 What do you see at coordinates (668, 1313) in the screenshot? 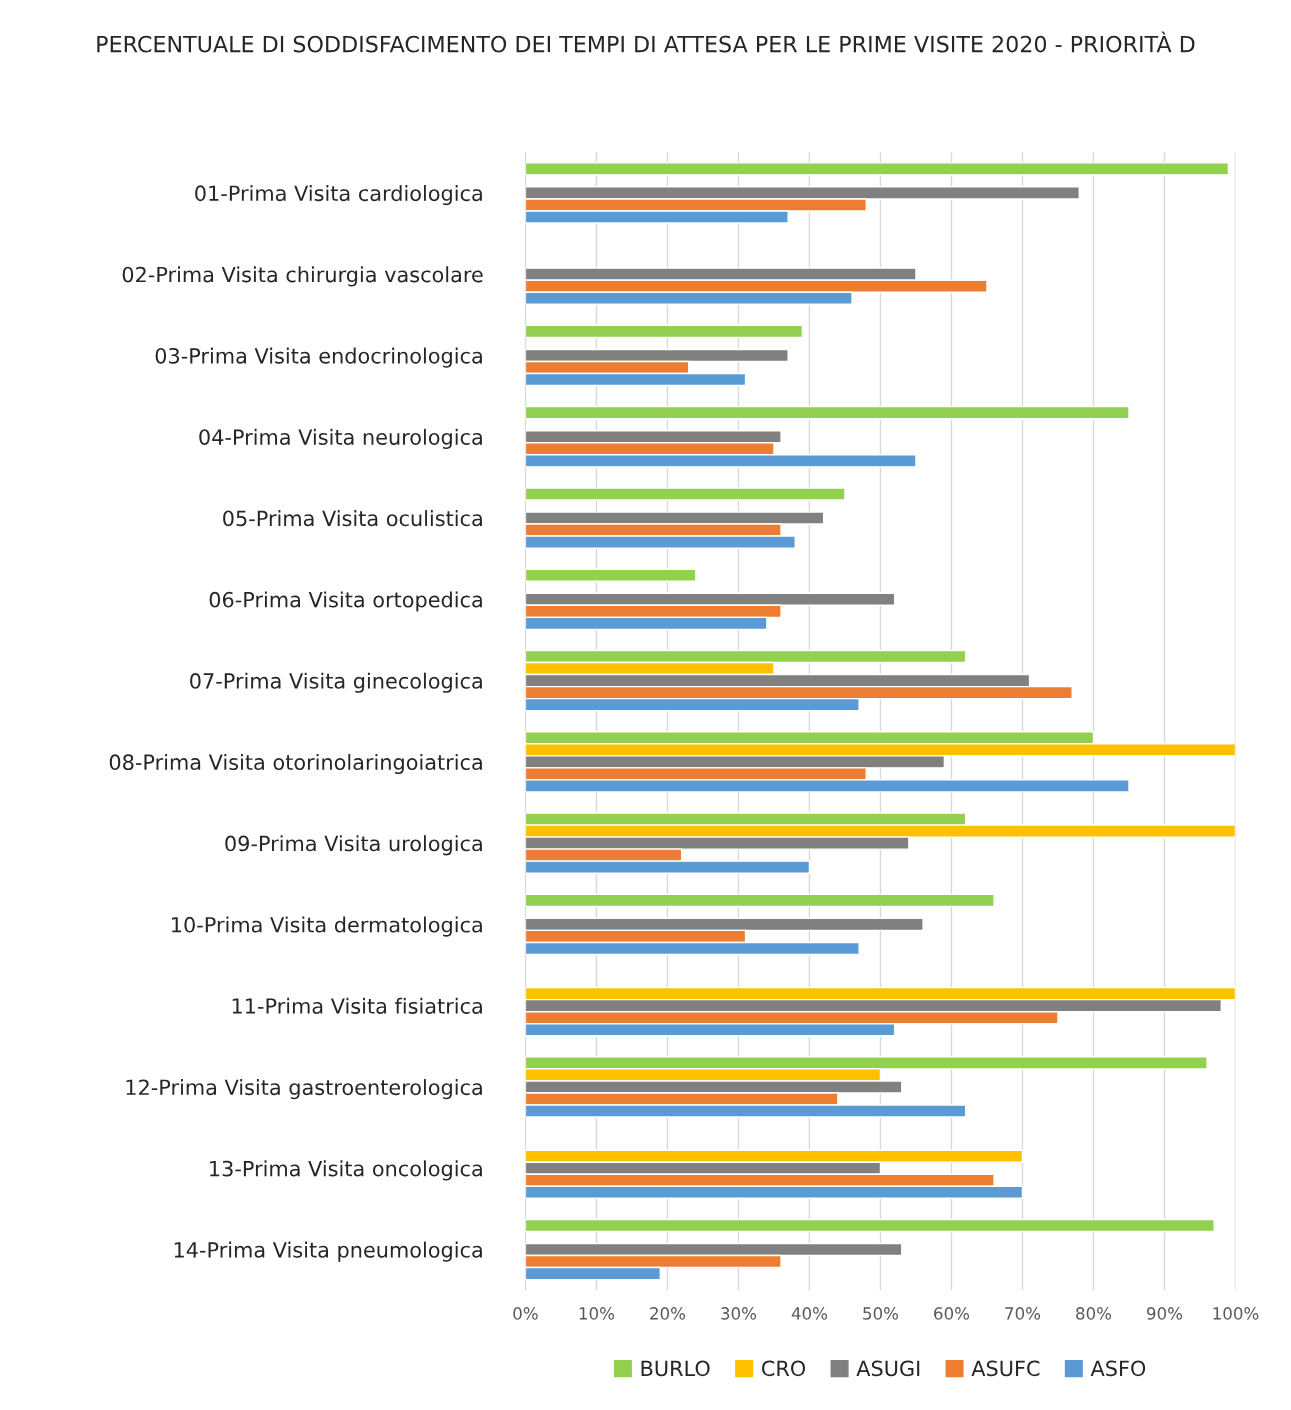
I see `x-tick-label: 20%` at bounding box center [668, 1313].